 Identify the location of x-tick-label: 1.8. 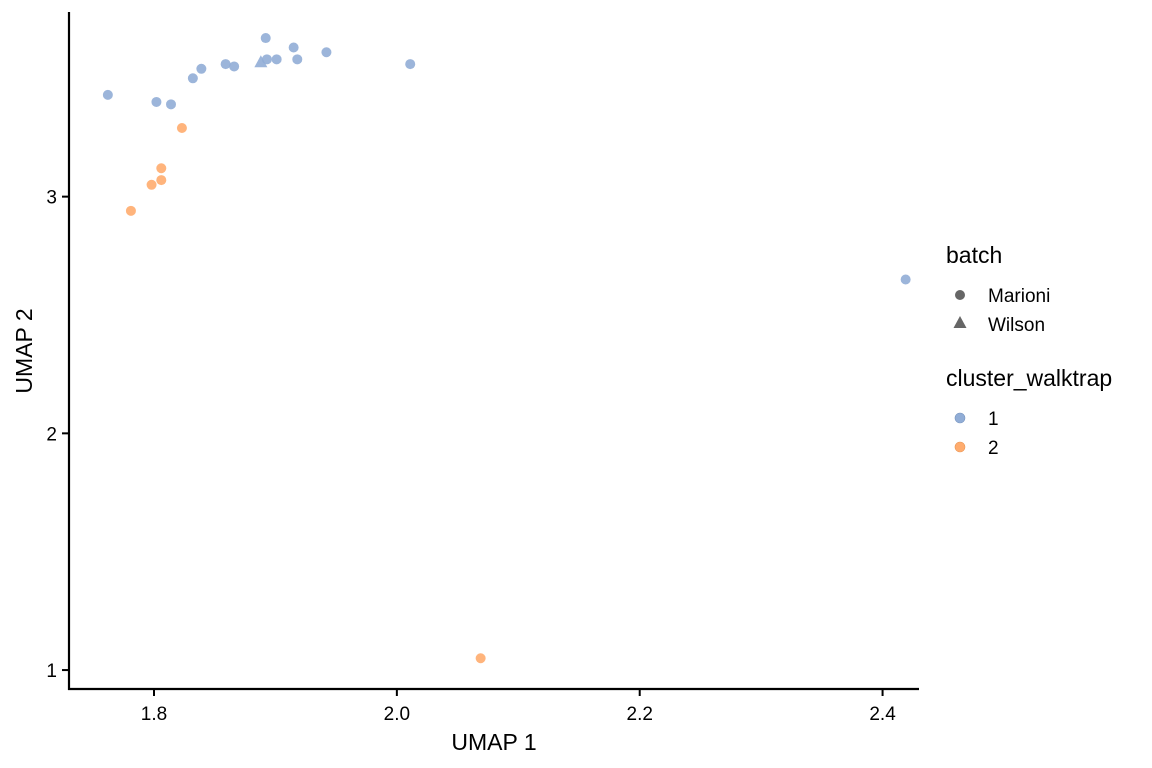
(154, 714).